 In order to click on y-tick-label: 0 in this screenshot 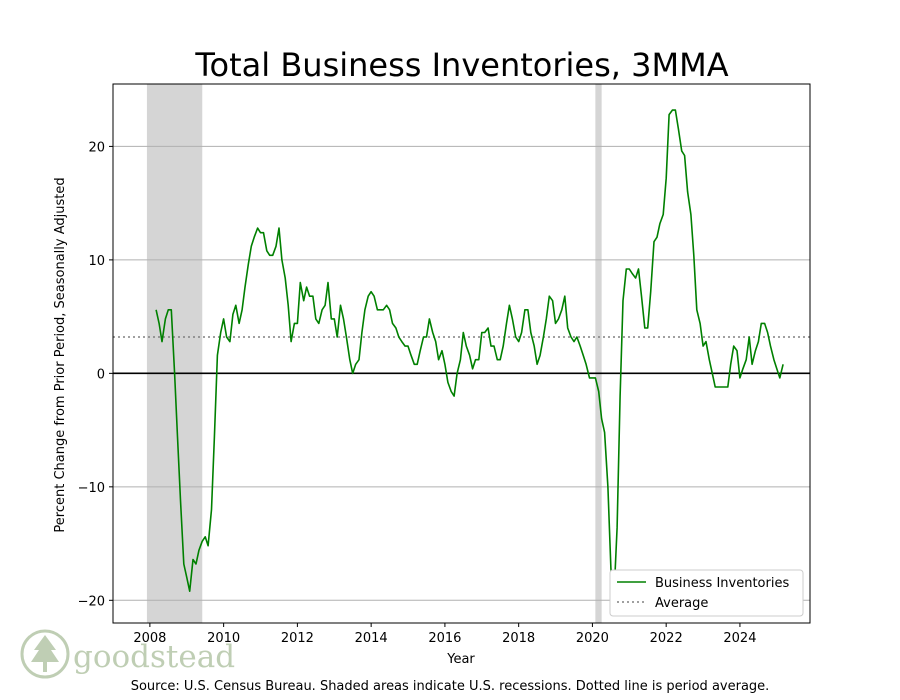, I will do `click(101, 374)`.